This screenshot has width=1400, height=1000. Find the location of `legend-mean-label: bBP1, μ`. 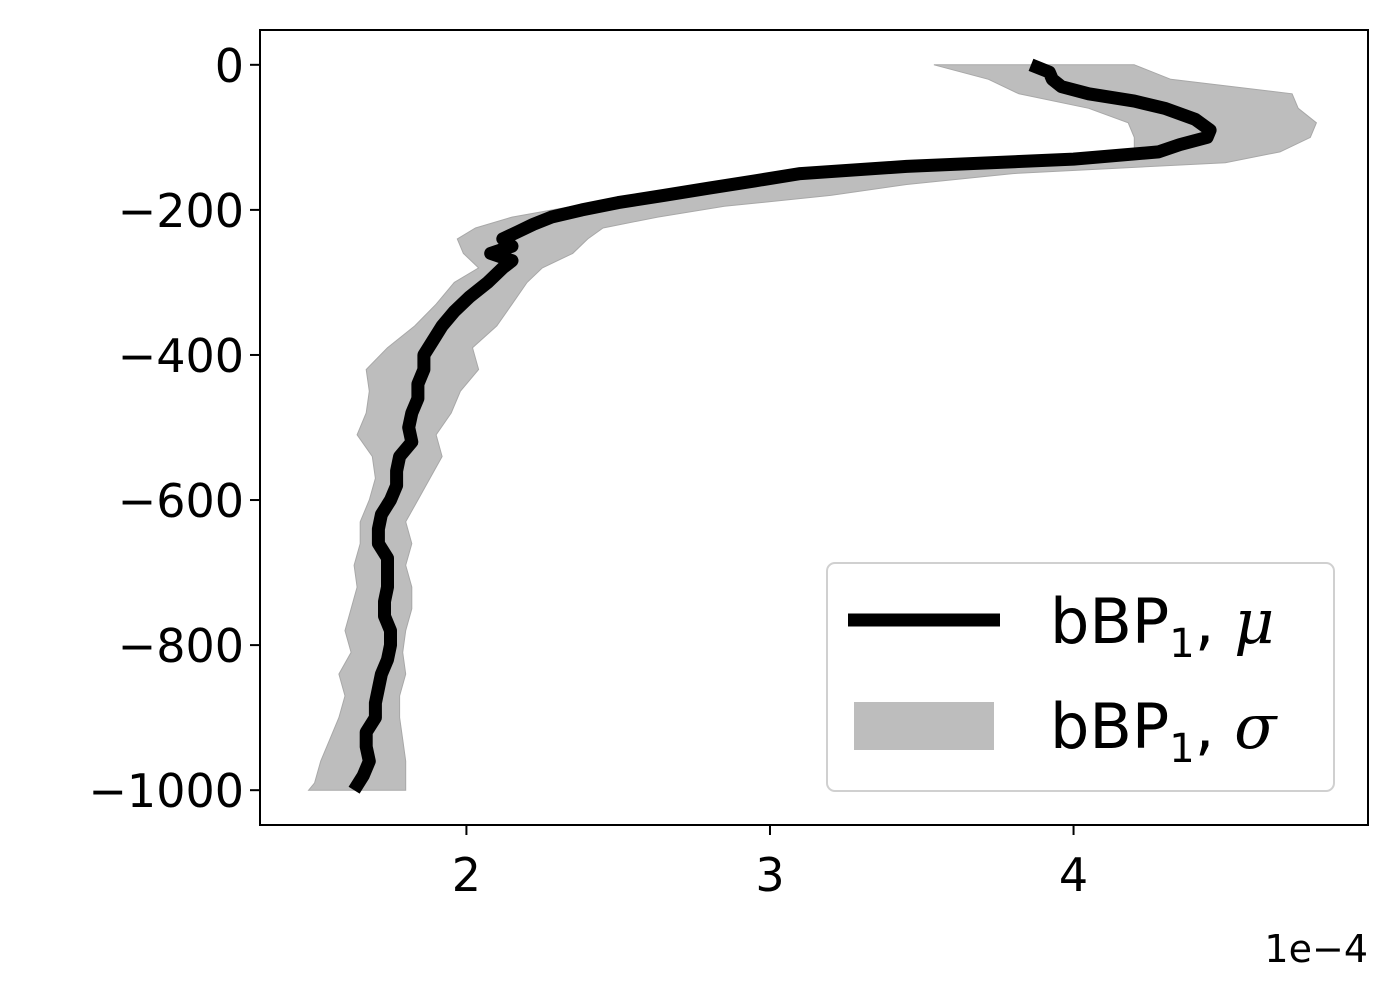

legend-mean-label: bBP1, μ is located at coordinates (1162, 626).